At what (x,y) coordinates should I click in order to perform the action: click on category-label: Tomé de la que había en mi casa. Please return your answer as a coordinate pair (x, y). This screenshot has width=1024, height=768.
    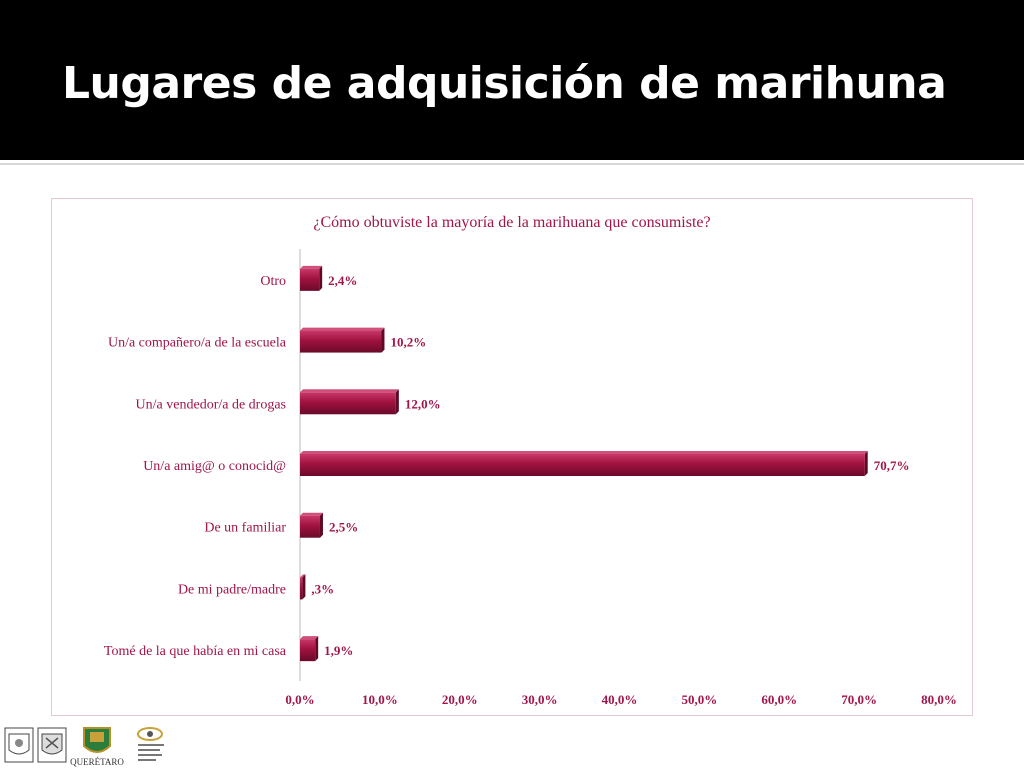
    Looking at the image, I should click on (195, 651).